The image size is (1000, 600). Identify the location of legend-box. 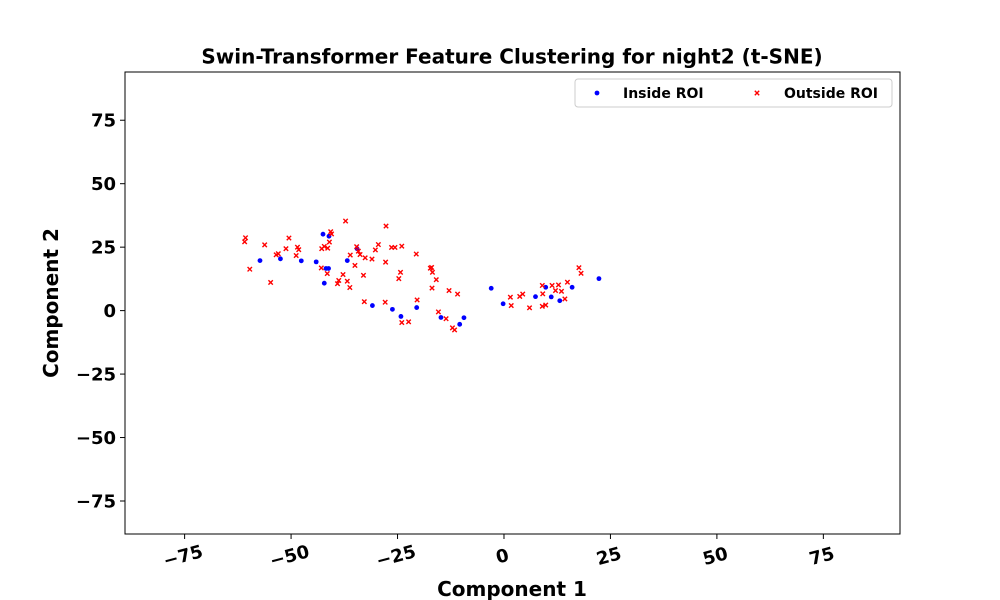
(733, 93).